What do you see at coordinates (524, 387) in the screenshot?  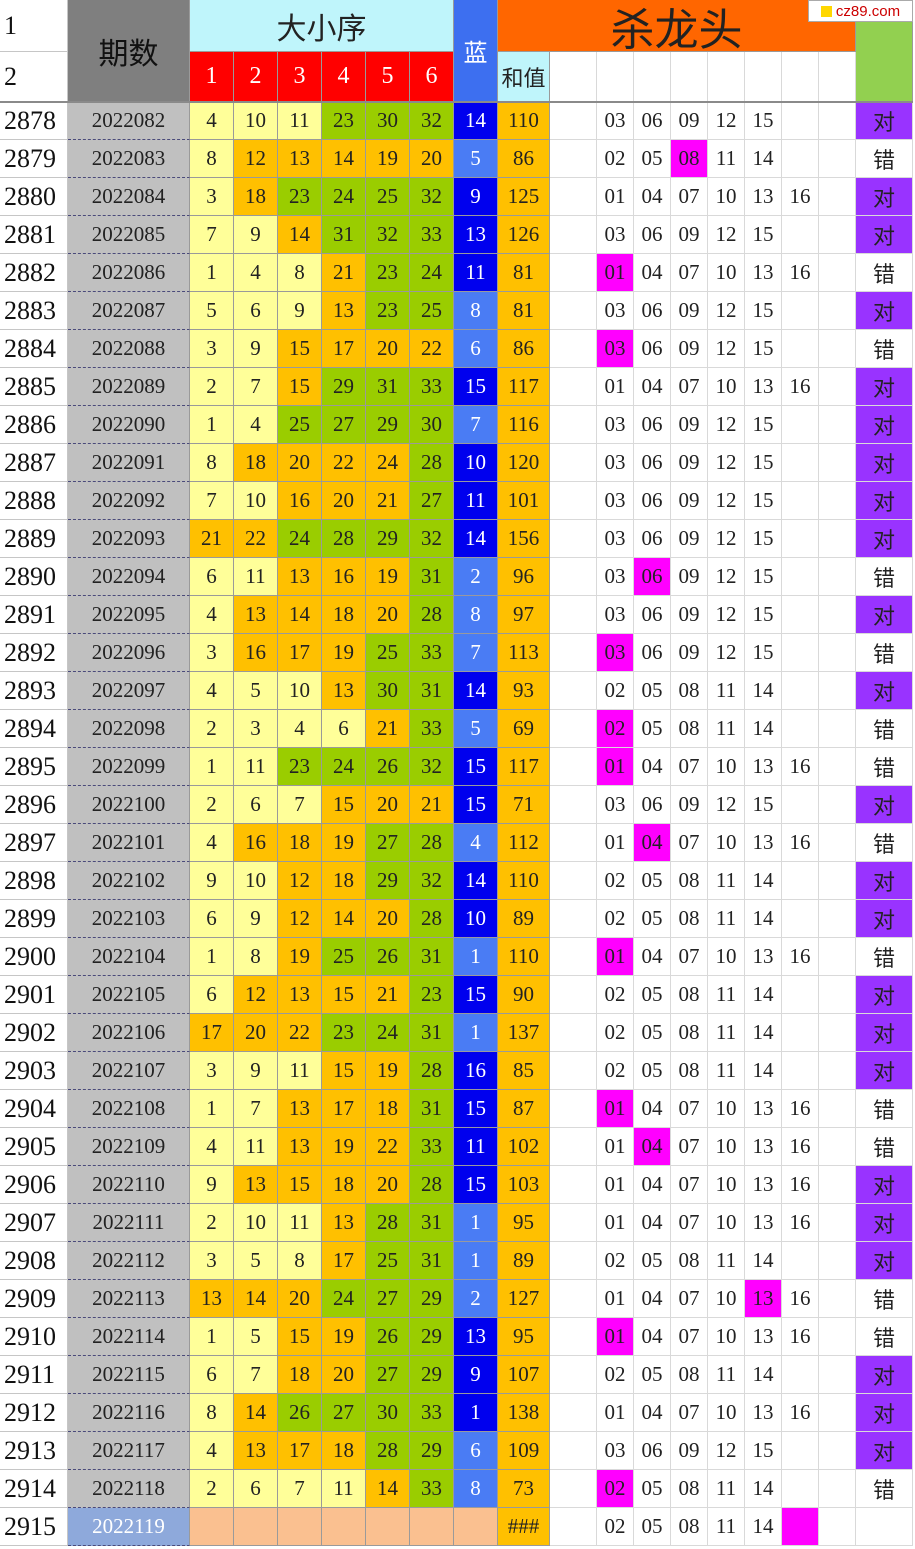 I see `sum-cell: 117` at bounding box center [524, 387].